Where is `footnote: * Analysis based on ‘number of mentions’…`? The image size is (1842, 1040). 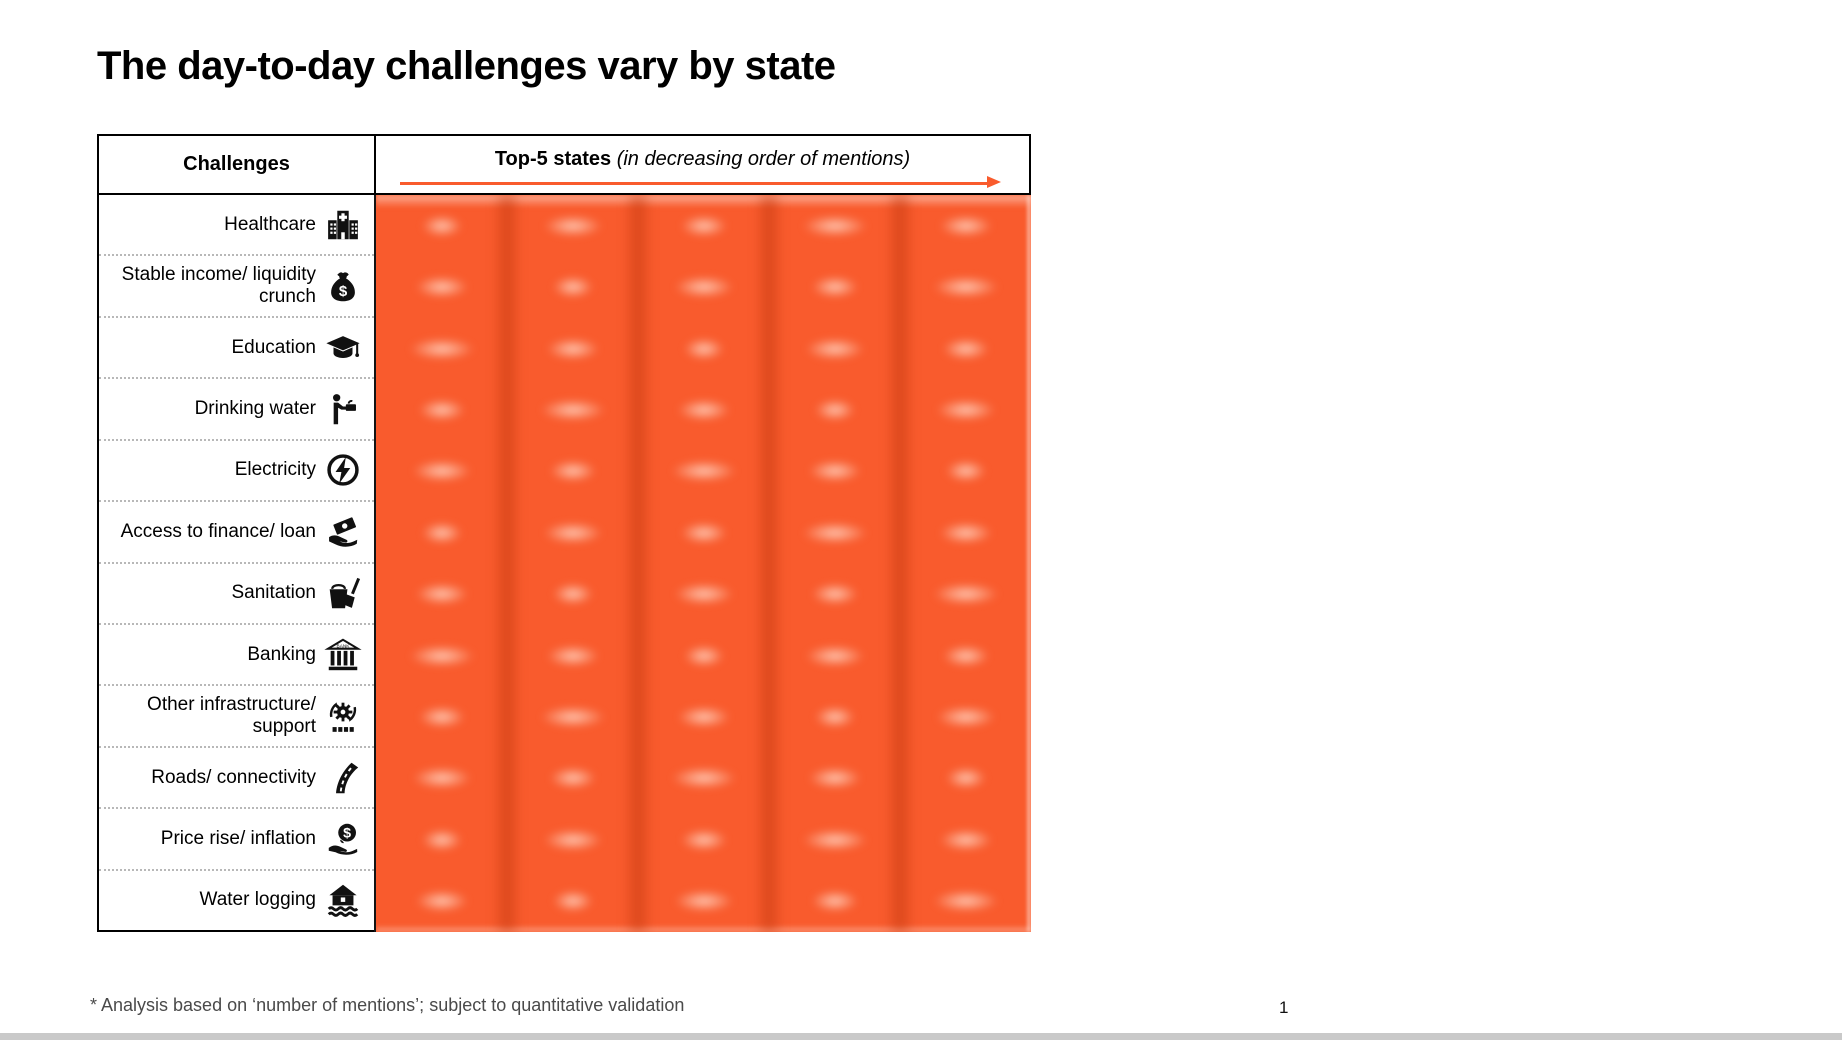
footnote: * Analysis based on ‘number of mentions’… is located at coordinates (387, 1005).